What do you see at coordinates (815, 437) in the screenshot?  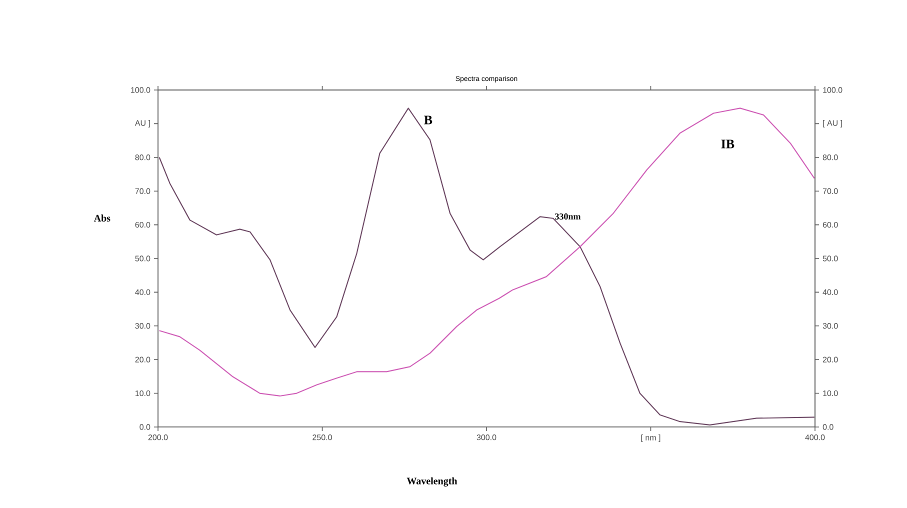 I see `x-tick-label: 400.0` at bounding box center [815, 437].